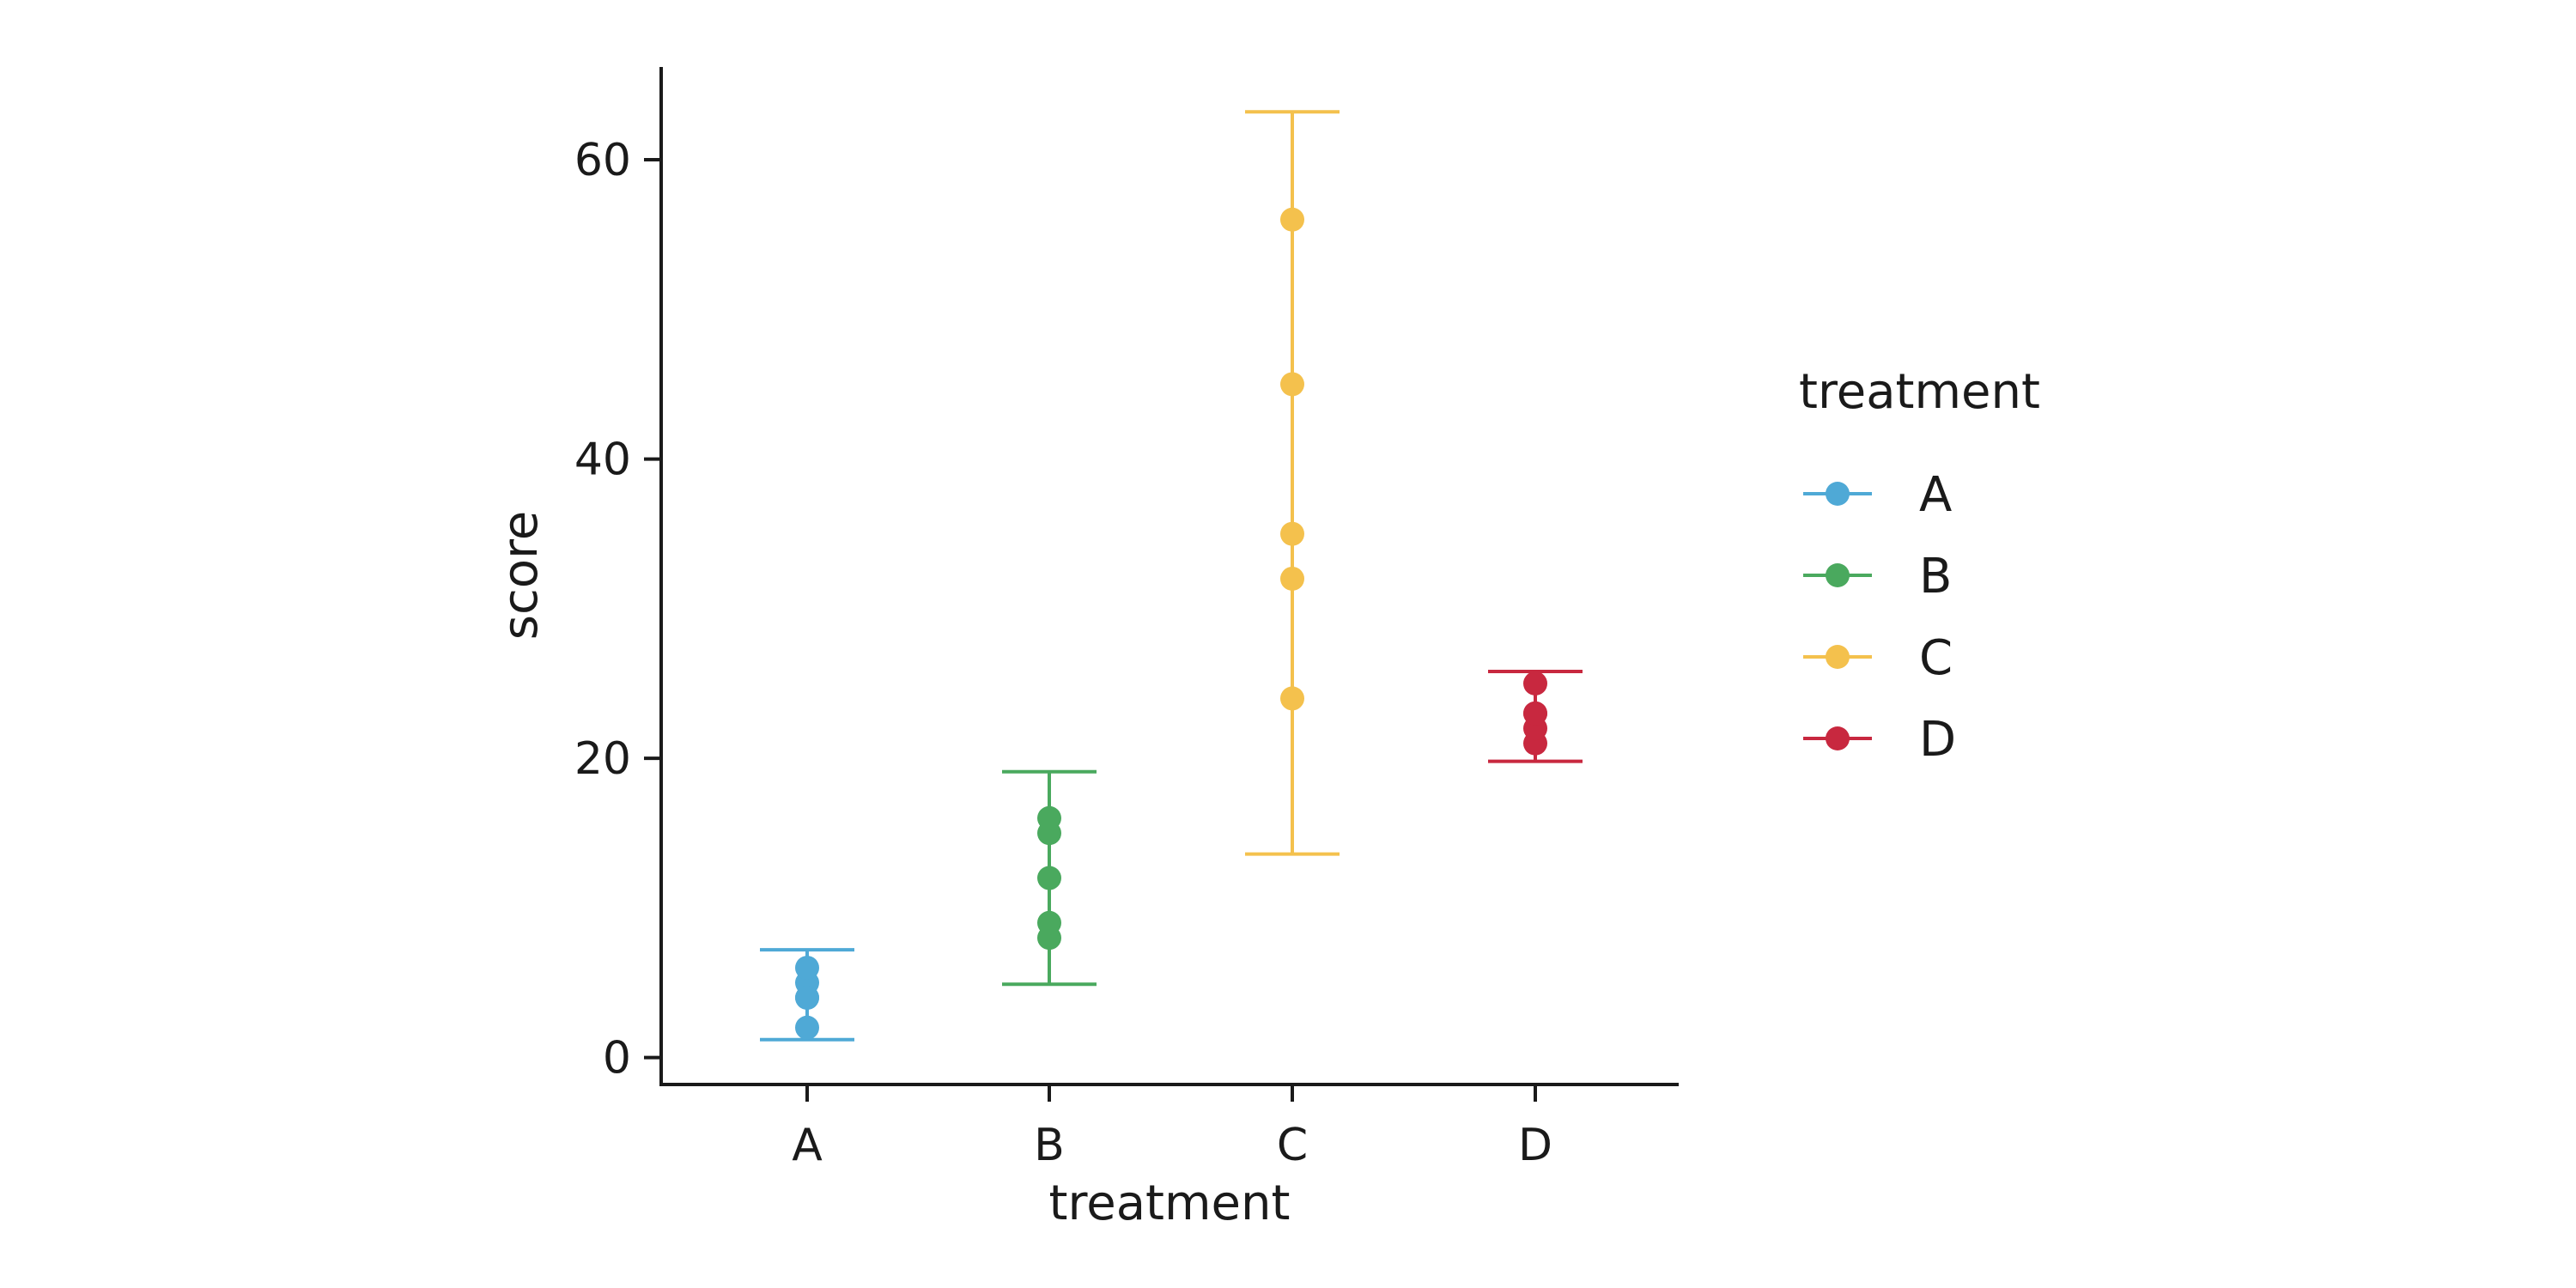 The image size is (2576, 1288). I want to click on series-d, so click(1535, 716).